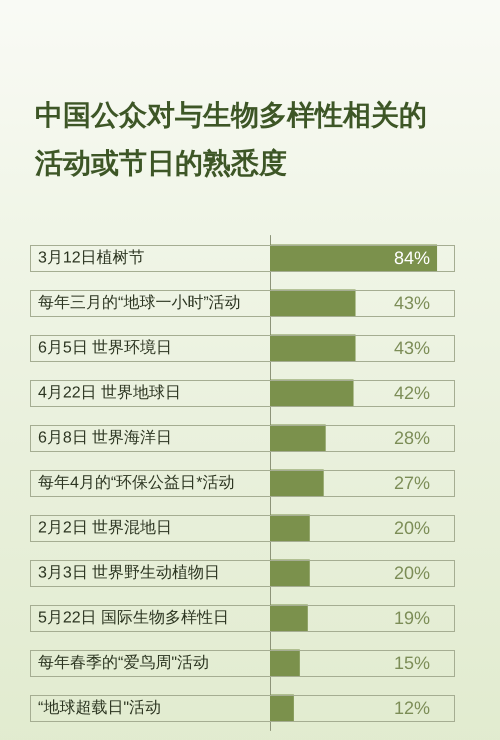  Describe the element at coordinates (412, 708) in the screenshot. I see `data-label: 12%` at that location.